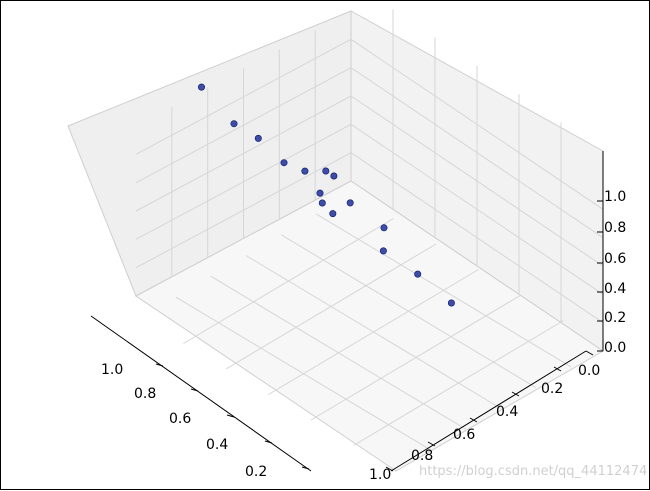 The width and height of the screenshot is (650, 491). What do you see at coordinates (615, 348) in the screenshot?
I see `z-tick-label: 0.0` at bounding box center [615, 348].